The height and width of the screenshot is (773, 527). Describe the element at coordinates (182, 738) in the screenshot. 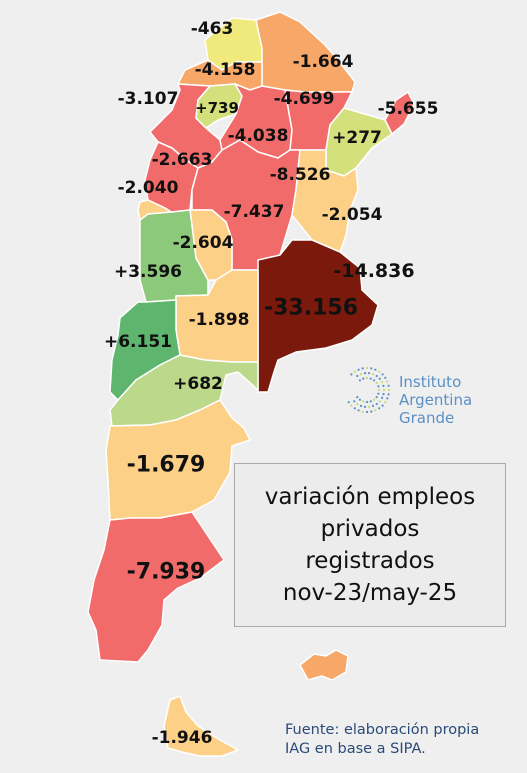

I see `value-label-tierra-del-fuego: -1.946` at that location.